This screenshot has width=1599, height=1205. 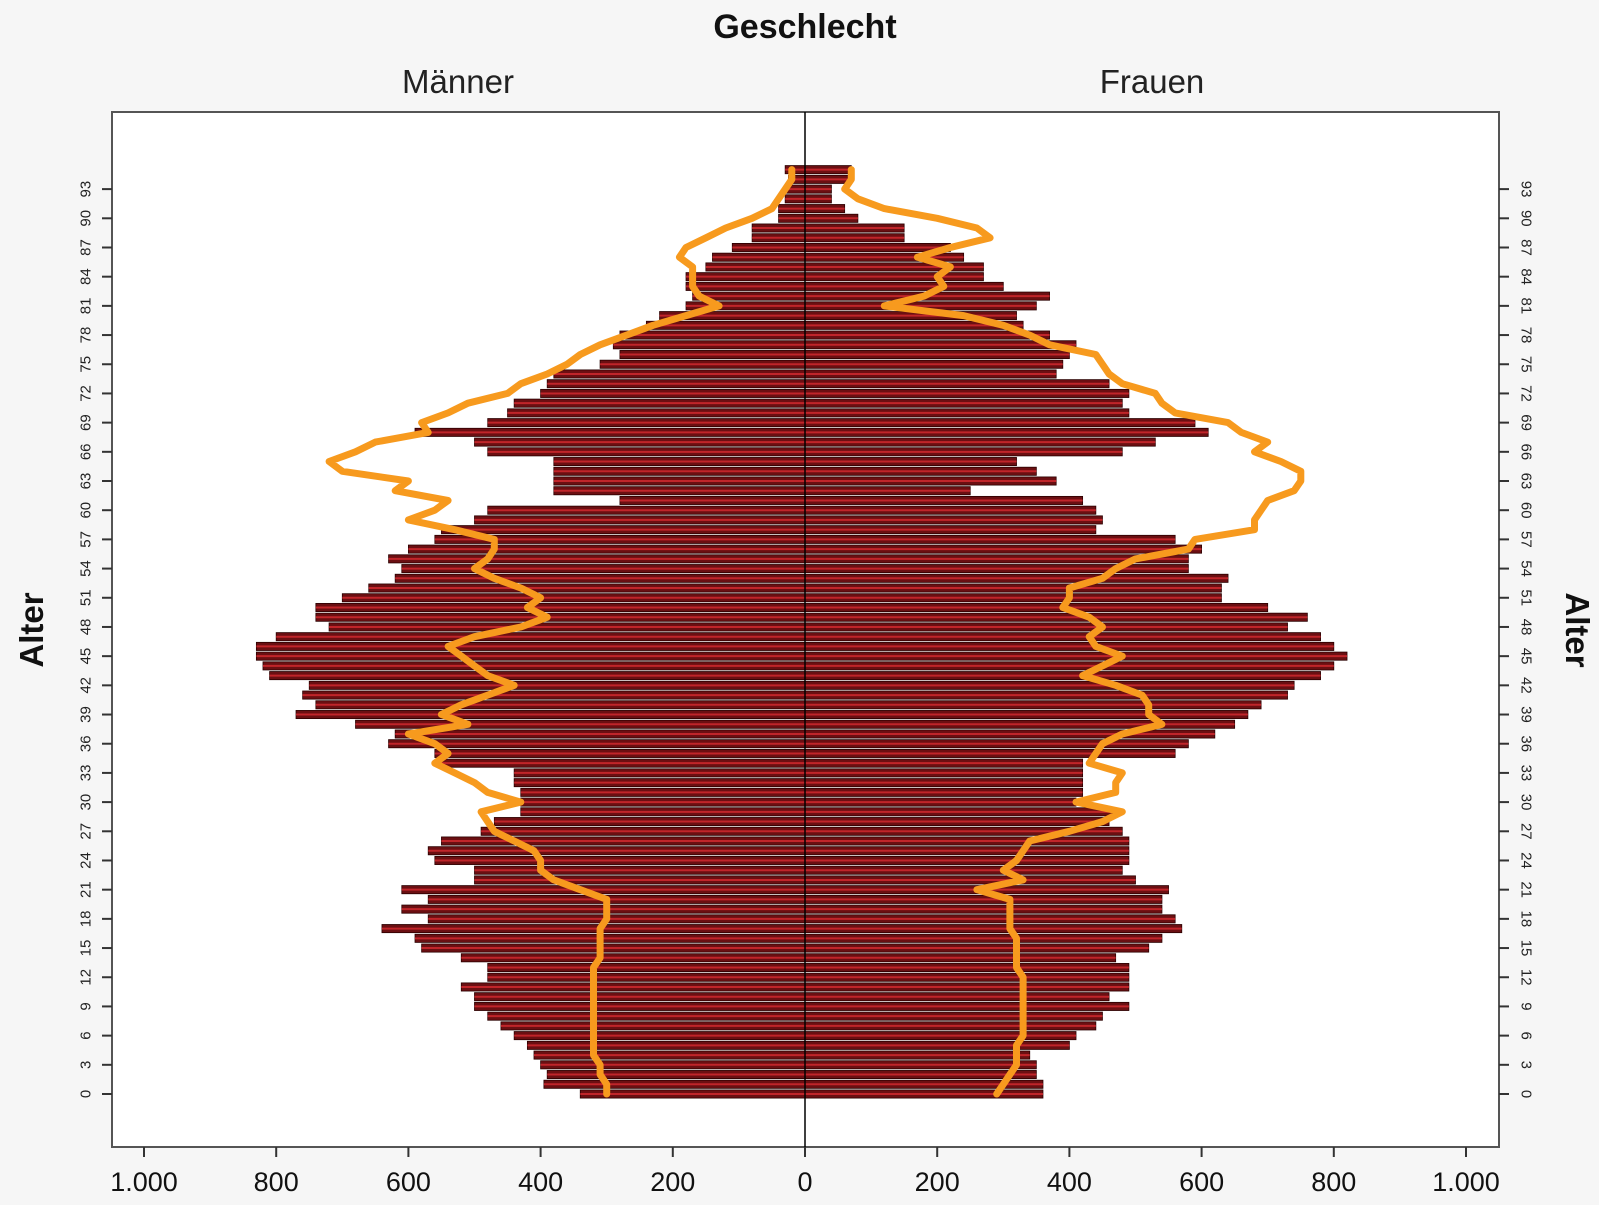 What do you see at coordinates (1526, 218) in the screenshot?
I see `y-tick-label-right: 90` at bounding box center [1526, 218].